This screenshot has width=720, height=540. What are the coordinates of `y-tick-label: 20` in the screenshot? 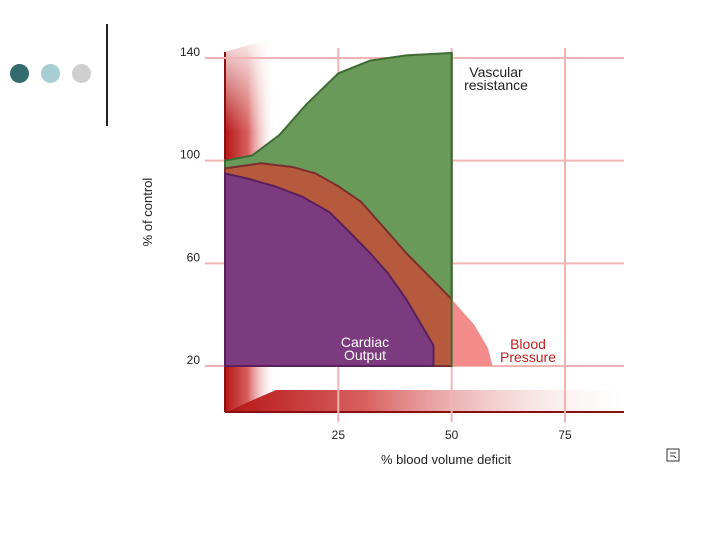 It's located at (194, 360).